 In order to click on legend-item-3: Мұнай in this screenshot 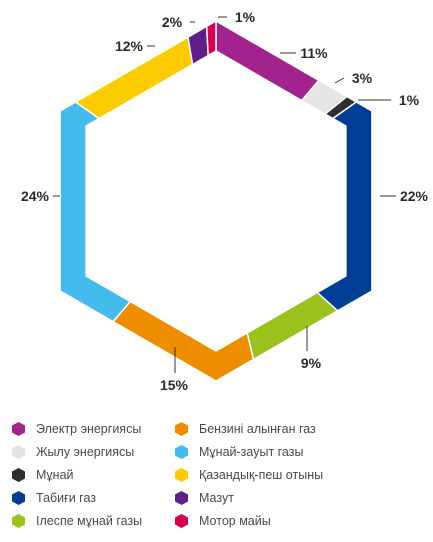, I will do `click(93, 475)`.